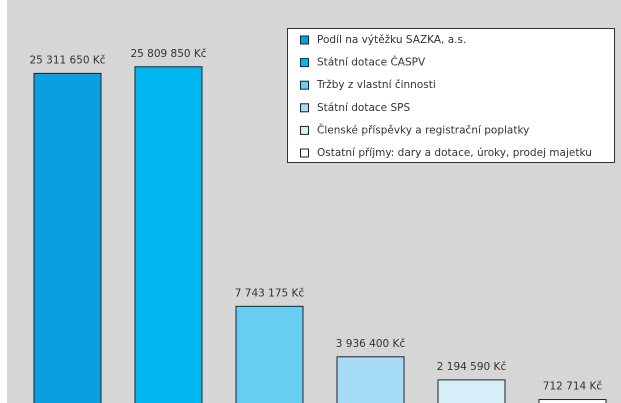 The width and height of the screenshot is (621, 403). Describe the element at coordinates (371, 62) in the screenshot. I see `legend-label: Státní dotace ČASPV` at that location.